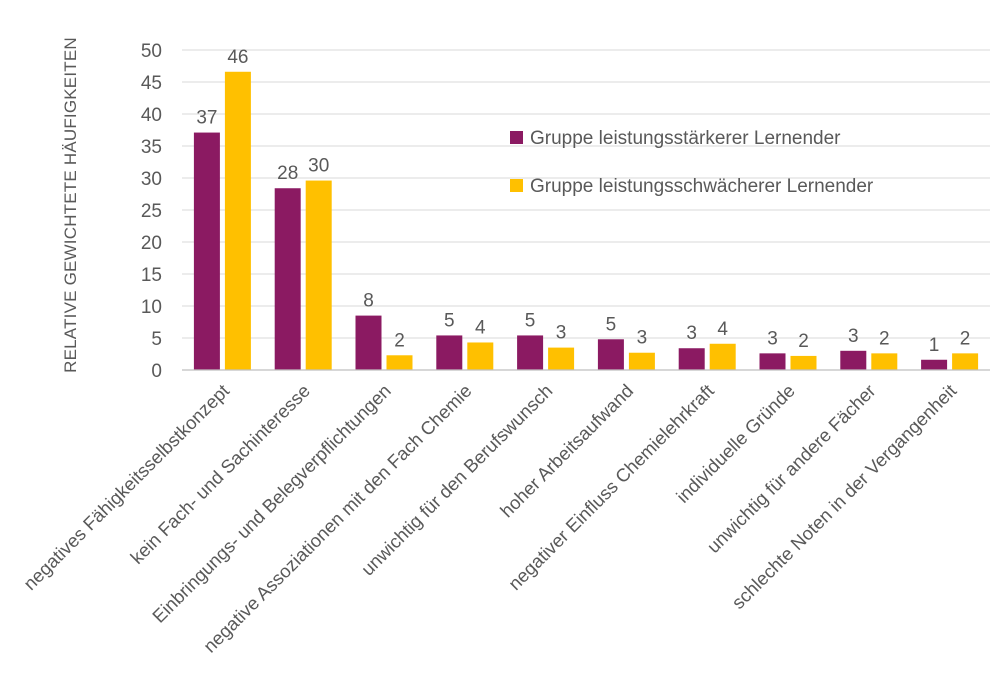 This screenshot has height=689, width=1000. Describe the element at coordinates (685, 138) in the screenshot. I see `legend-label: Gruppe leistungsstärkerer Lernender` at that location.